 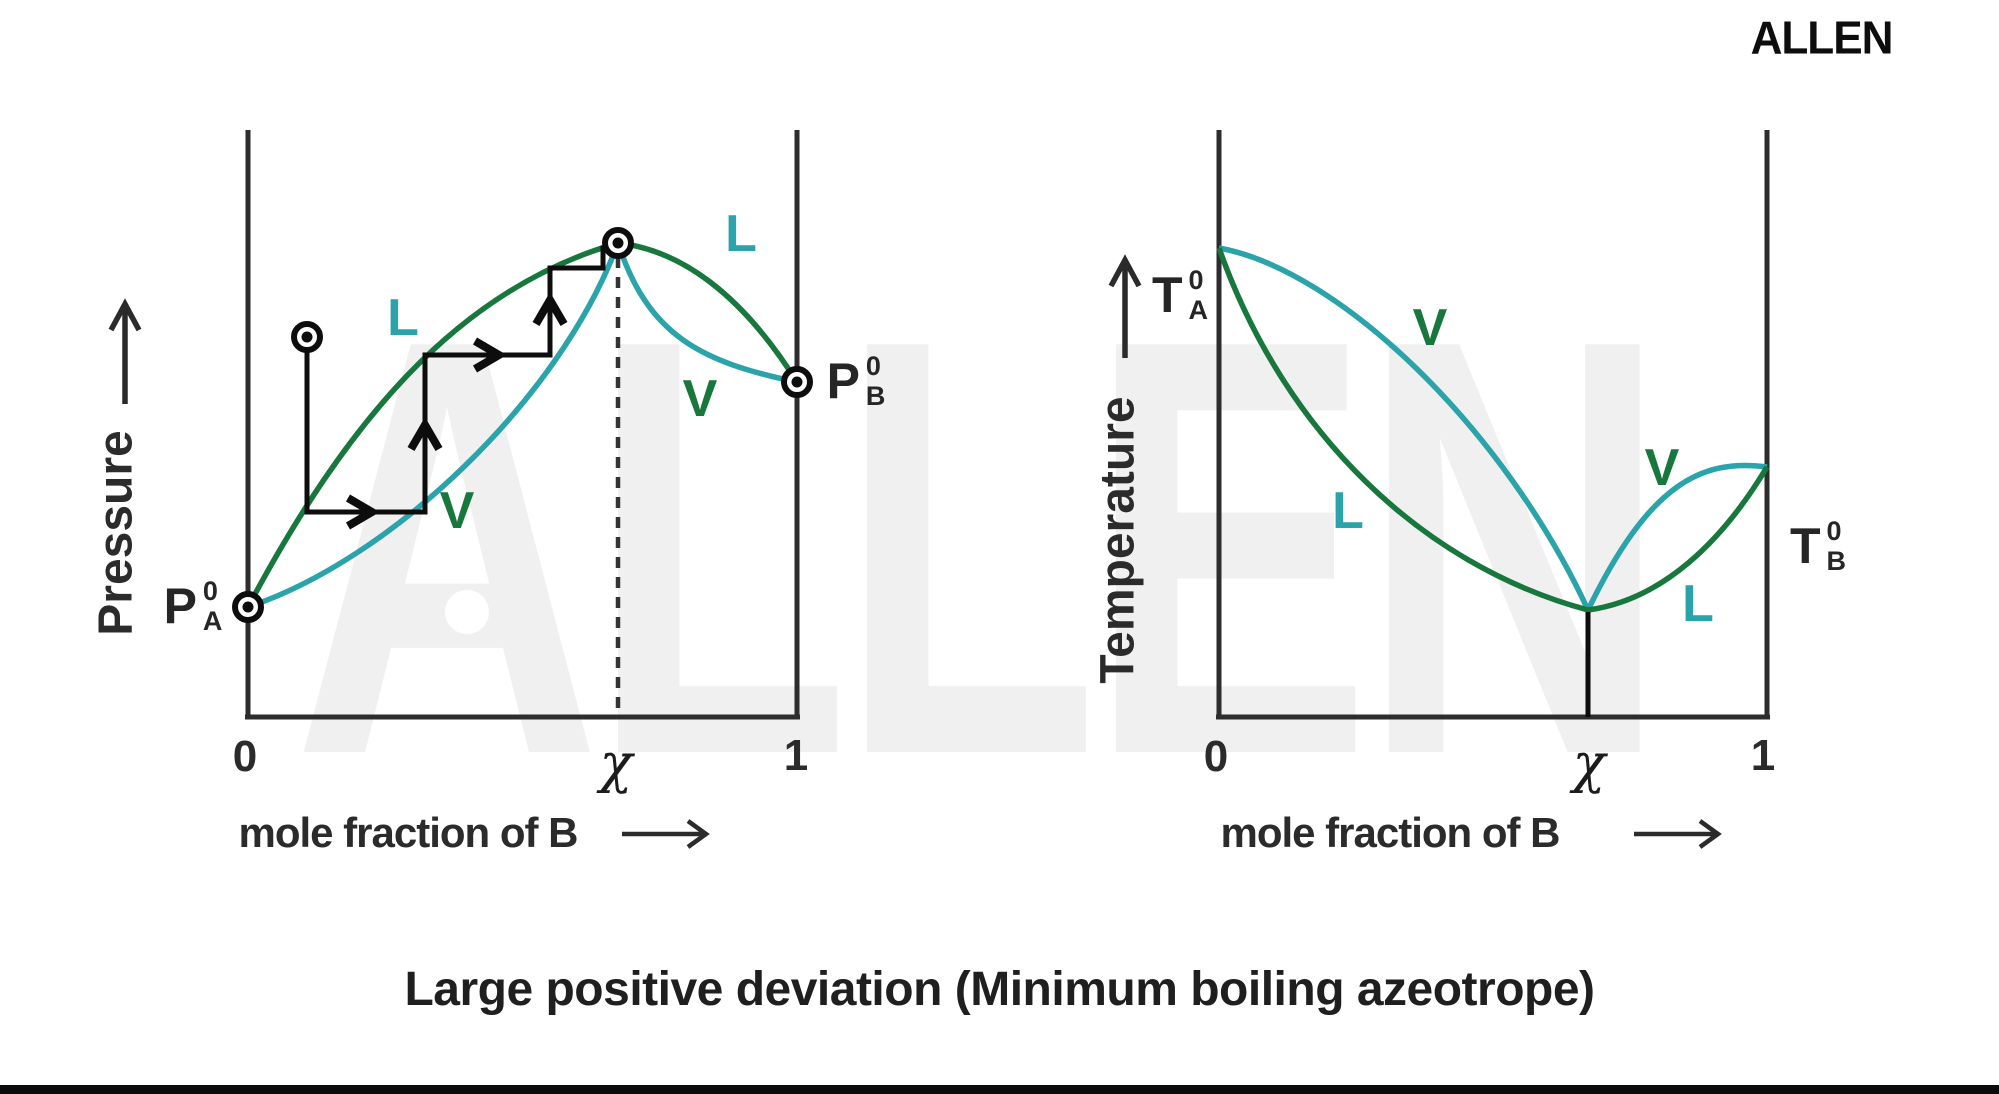 What do you see at coordinates (616, 763) in the screenshot?
I see `left-tick-chi: χ` at bounding box center [616, 763].